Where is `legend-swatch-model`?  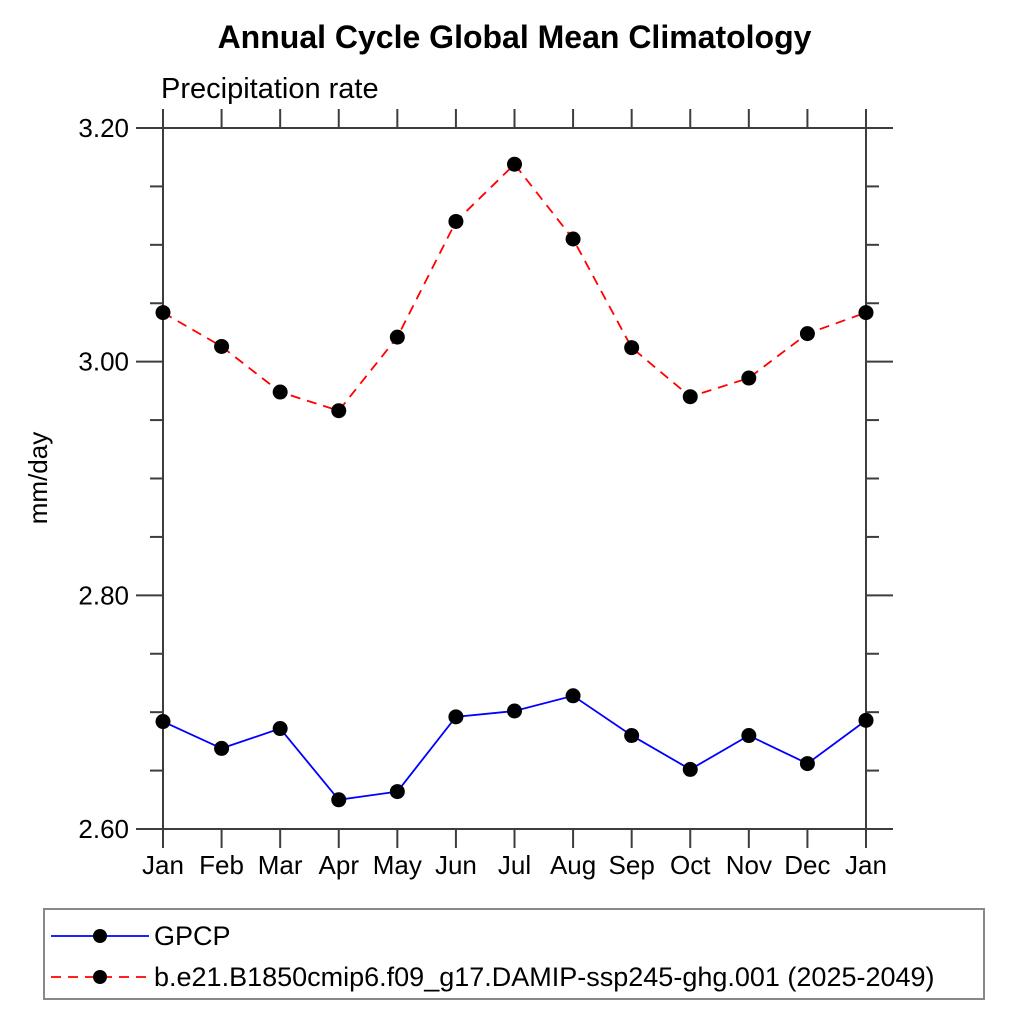 legend-swatch-model is located at coordinates (100, 977).